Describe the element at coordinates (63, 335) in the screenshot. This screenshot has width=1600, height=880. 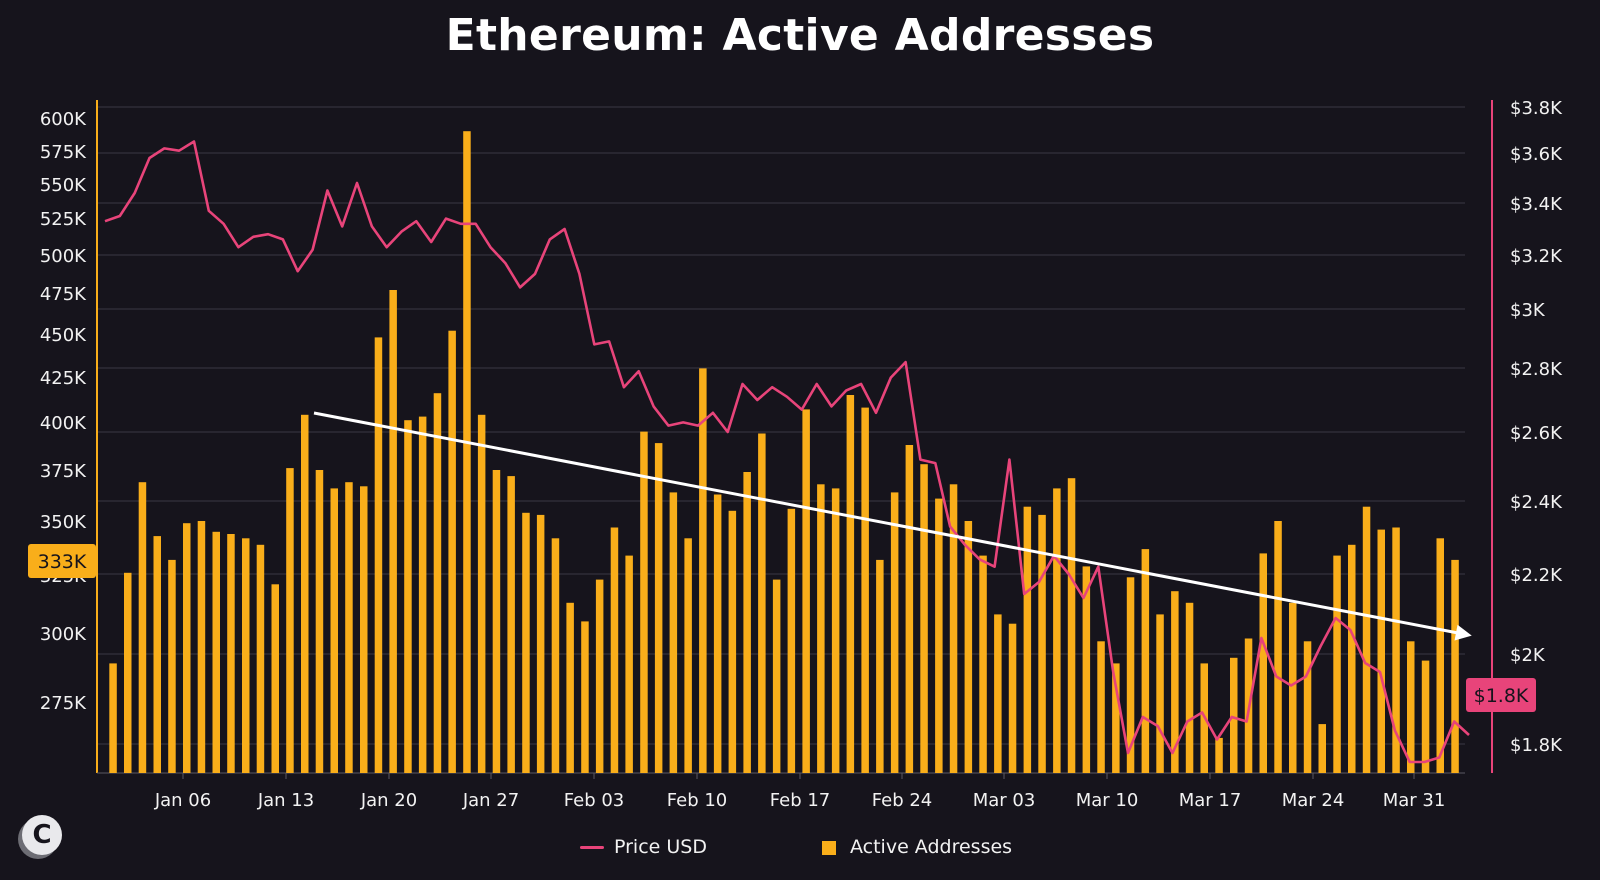
I see `left-axis-tick-label: 450K` at that location.